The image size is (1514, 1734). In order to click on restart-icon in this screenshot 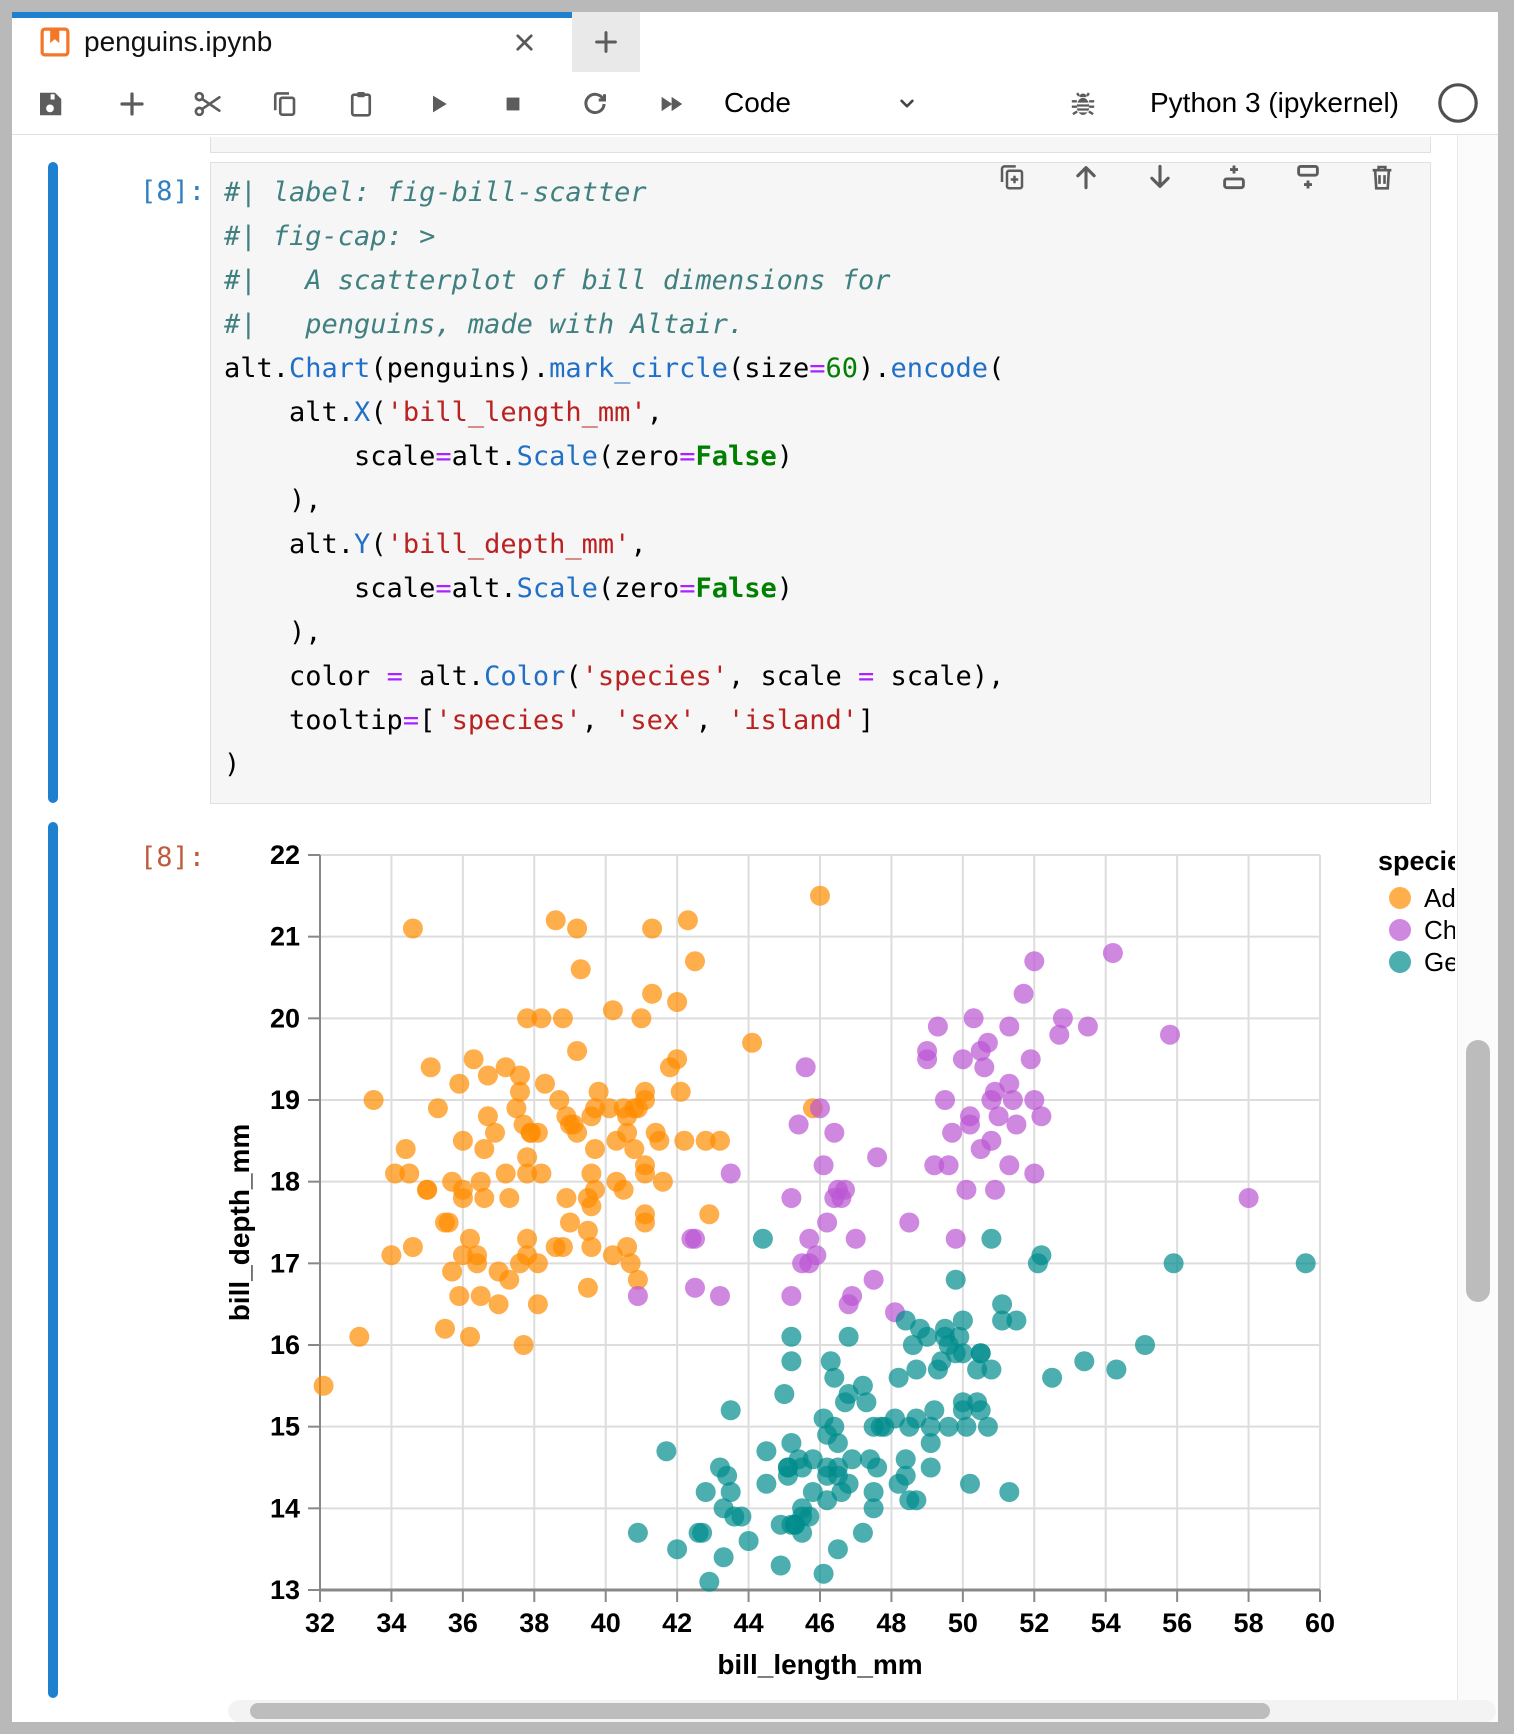, I will do `click(595, 103)`.